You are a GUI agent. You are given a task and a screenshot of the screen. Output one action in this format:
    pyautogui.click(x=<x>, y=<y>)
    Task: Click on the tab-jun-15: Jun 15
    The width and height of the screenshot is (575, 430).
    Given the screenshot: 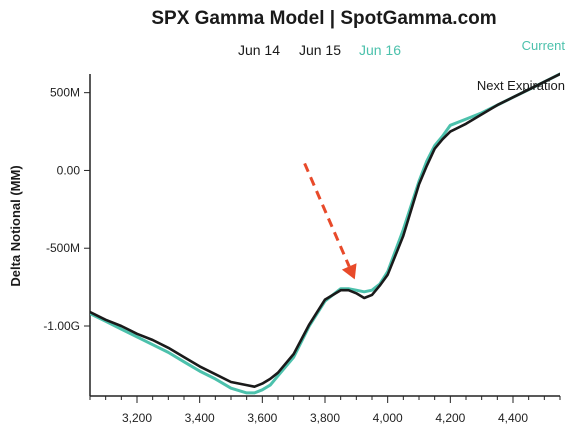 What is the action you would take?
    pyautogui.click(x=320, y=50)
    